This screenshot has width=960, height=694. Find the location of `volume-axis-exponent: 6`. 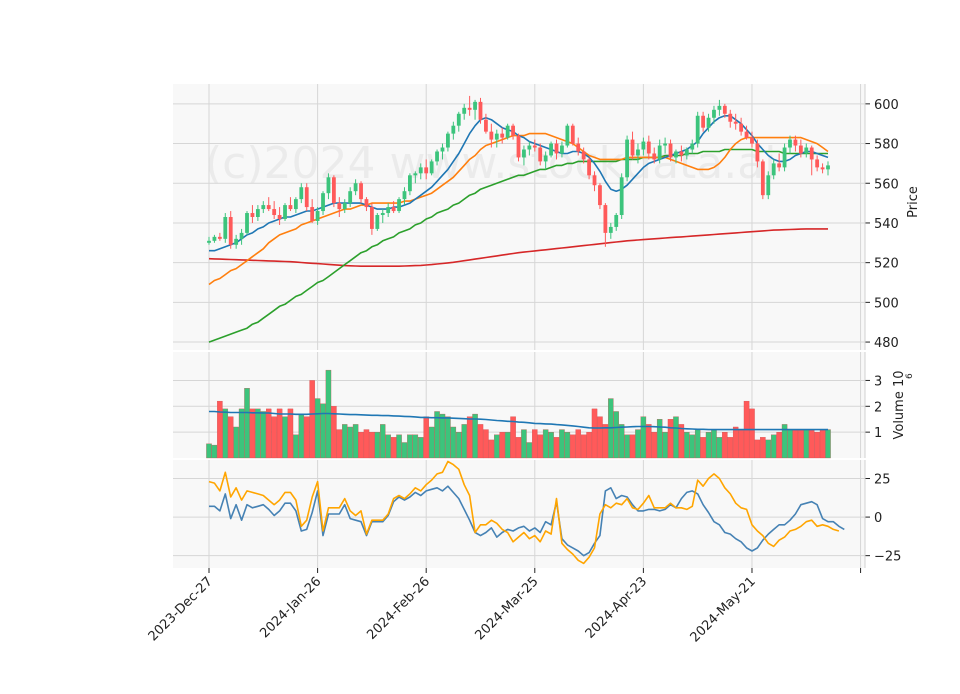

volume-axis-exponent: 6 is located at coordinates (910, 376).